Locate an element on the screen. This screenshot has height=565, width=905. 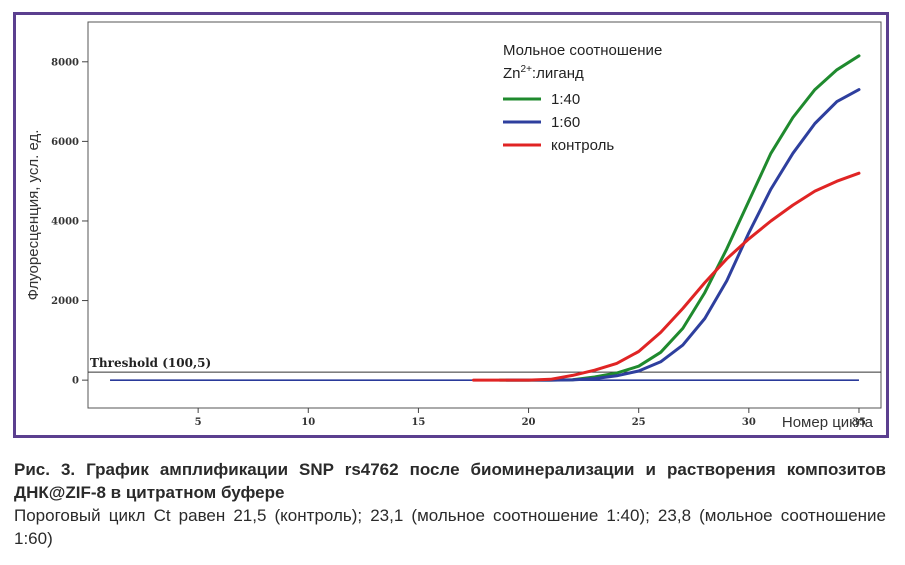
x-tick-label: 10 is located at coordinates (308, 422).